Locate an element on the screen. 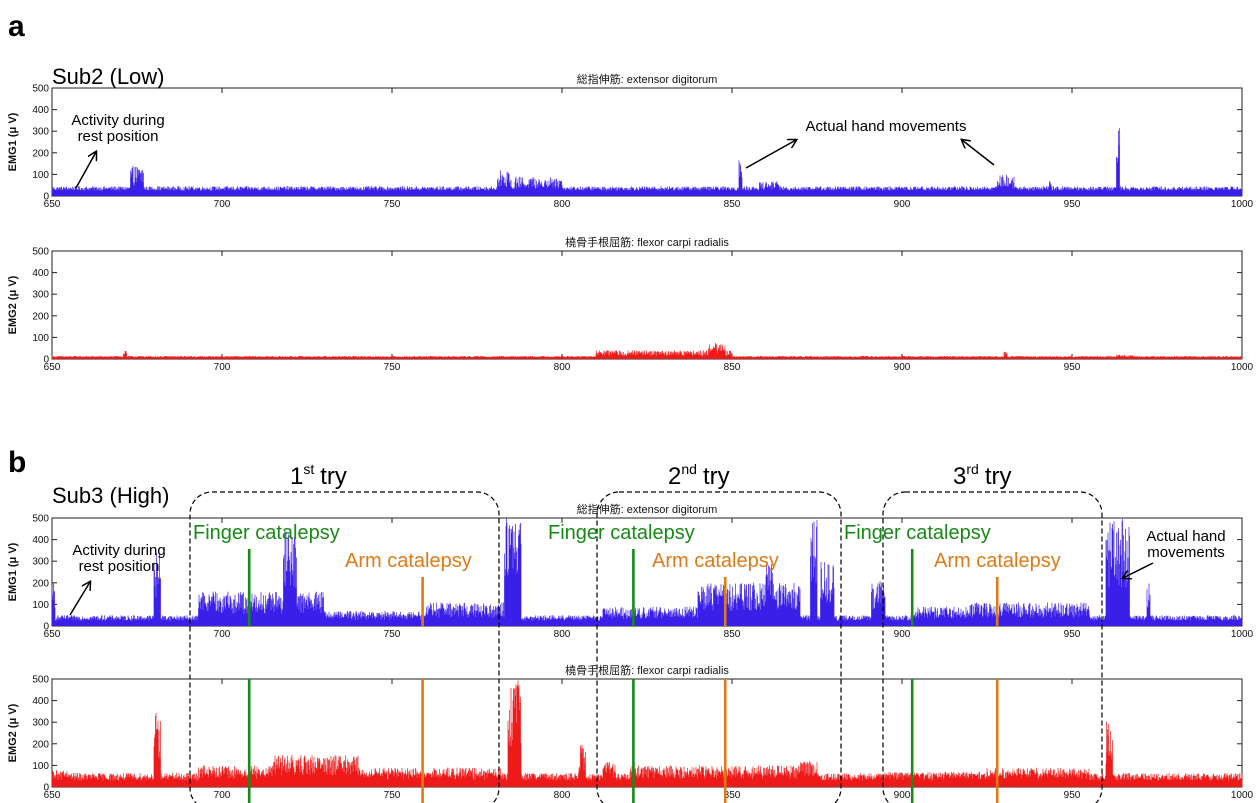 The width and height of the screenshot is (1260, 803). rest-annotation-b-line2: rest position is located at coordinates (119, 566).